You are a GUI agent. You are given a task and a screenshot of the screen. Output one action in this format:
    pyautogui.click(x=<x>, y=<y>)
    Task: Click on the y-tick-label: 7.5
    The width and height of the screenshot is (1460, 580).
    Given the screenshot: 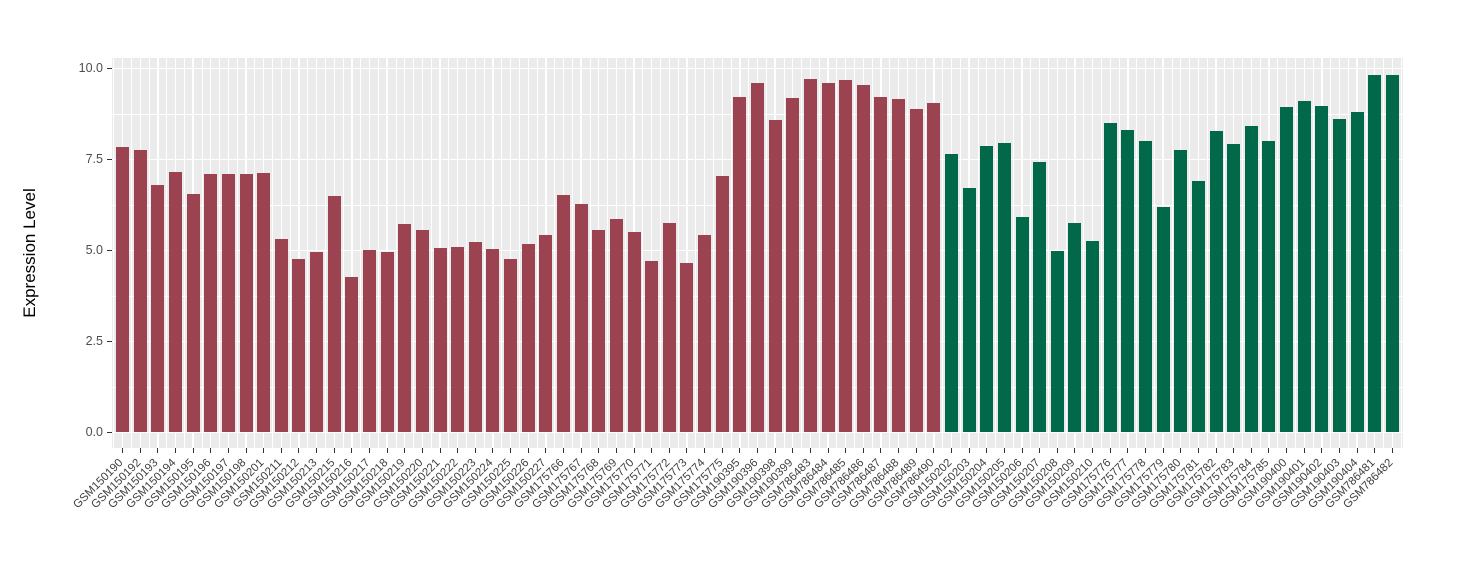 What is the action you would take?
    pyautogui.click(x=94, y=159)
    